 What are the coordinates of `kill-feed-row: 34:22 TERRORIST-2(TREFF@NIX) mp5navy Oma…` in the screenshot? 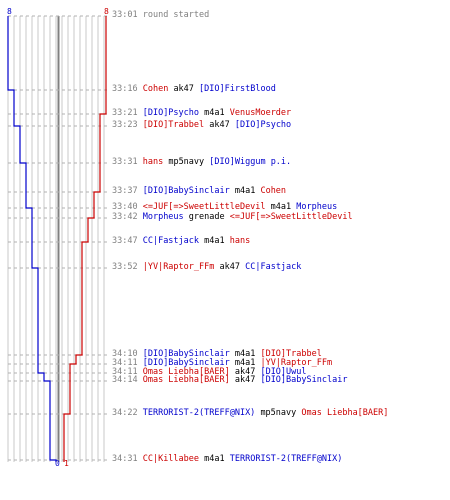 It's located at (250, 414).